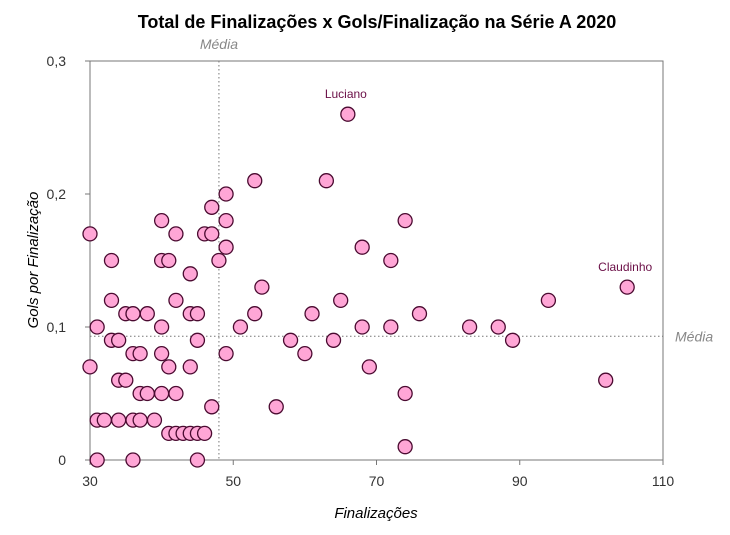  What do you see at coordinates (57, 61) in the screenshot?
I see `y-tick-label: 0,3` at bounding box center [57, 61].